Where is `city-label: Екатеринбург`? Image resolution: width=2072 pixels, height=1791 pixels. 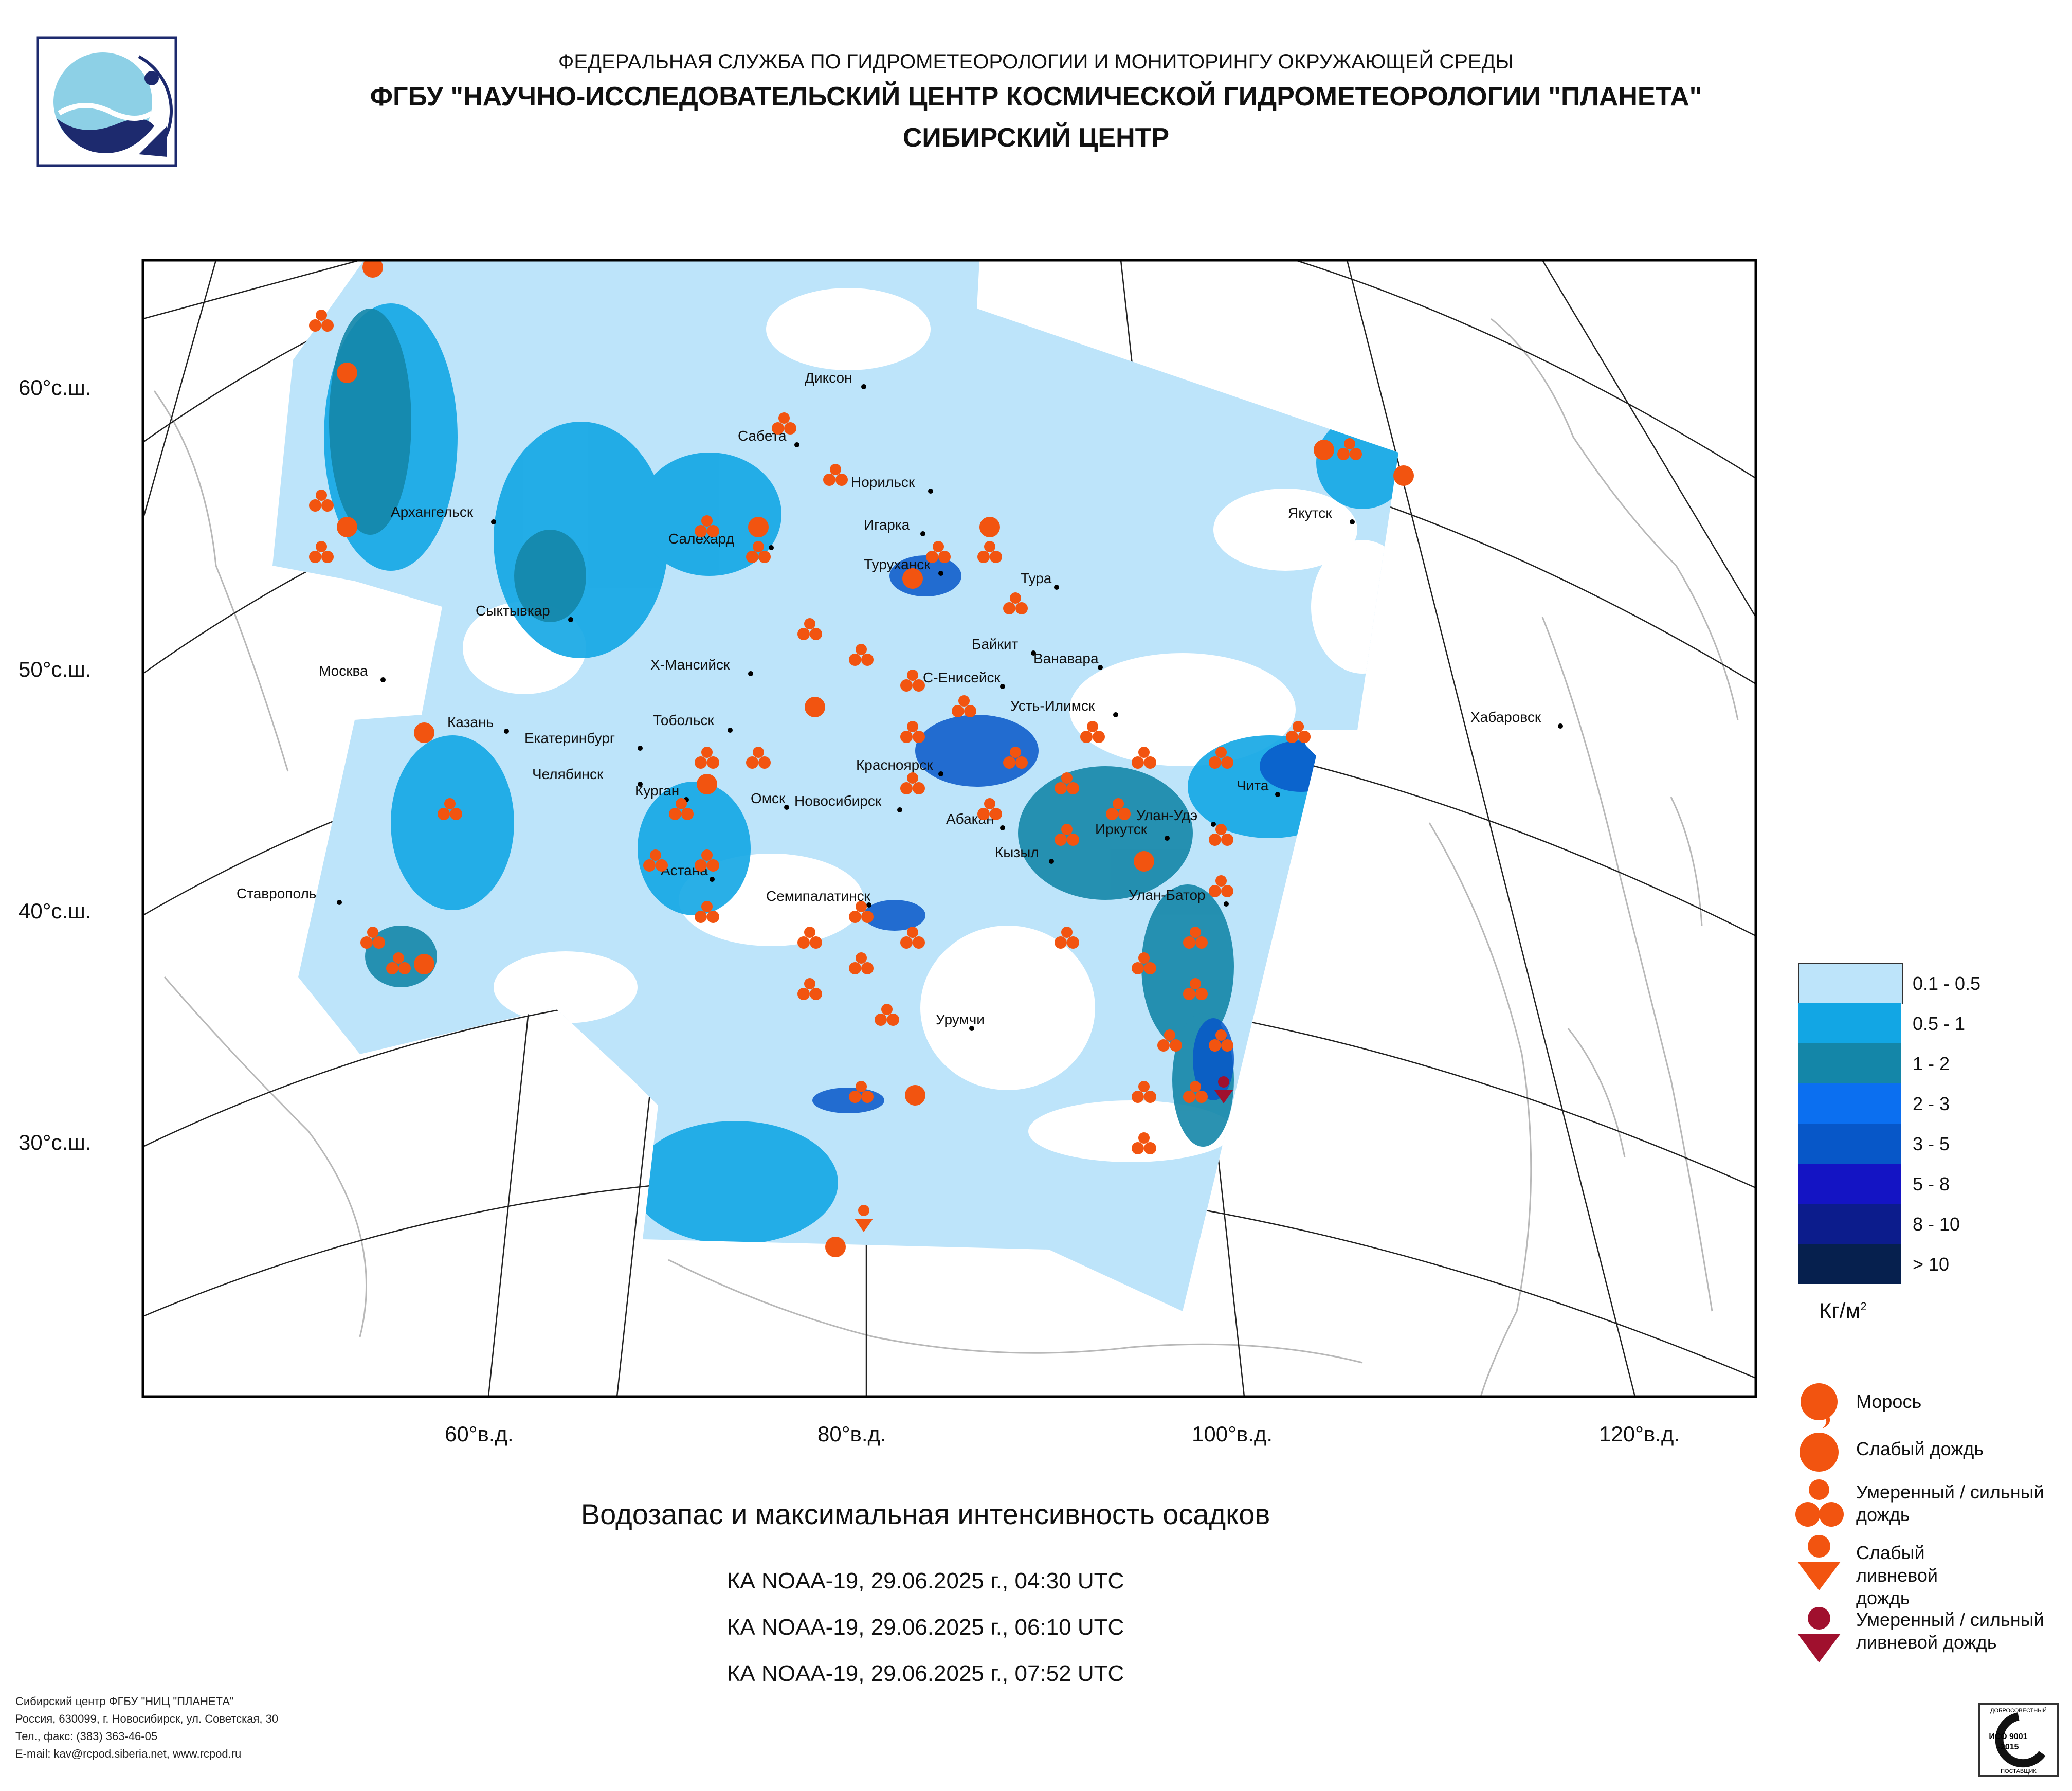
city-label: Екатеринбург is located at coordinates (569, 738).